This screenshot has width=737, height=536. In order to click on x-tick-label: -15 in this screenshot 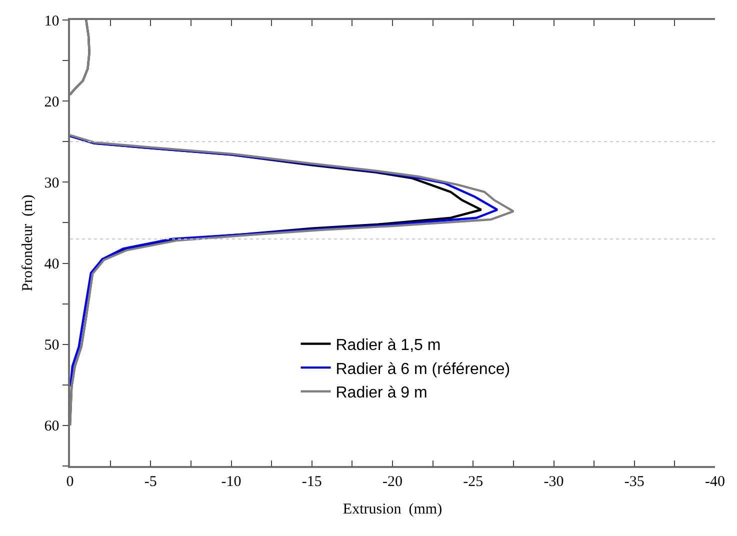, I will do `click(312, 482)`.